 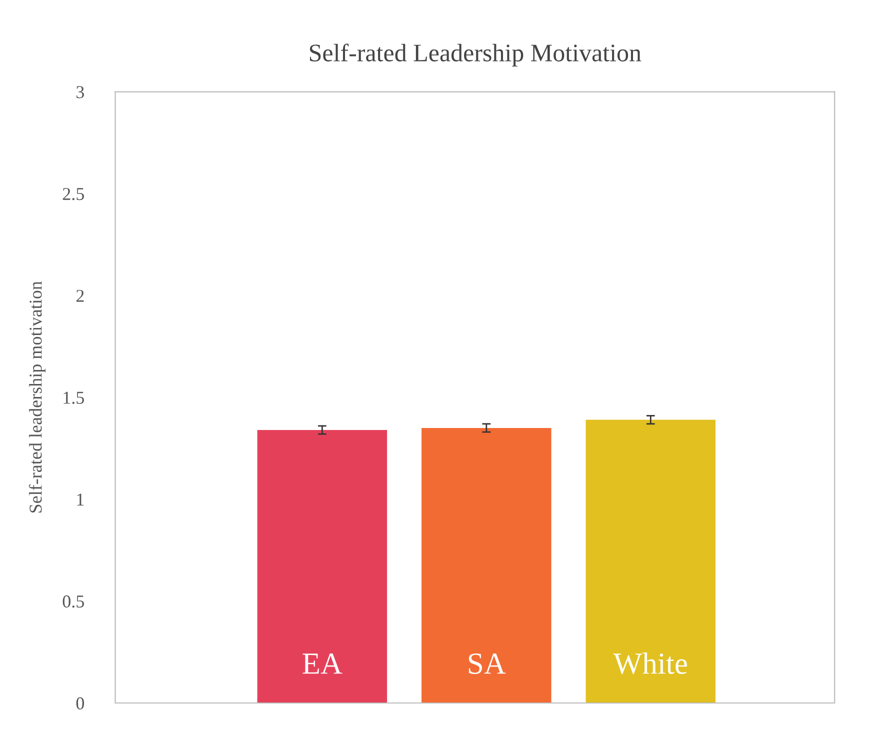 I want to click on x-tick-label: EA, so click(x=322, y=664).